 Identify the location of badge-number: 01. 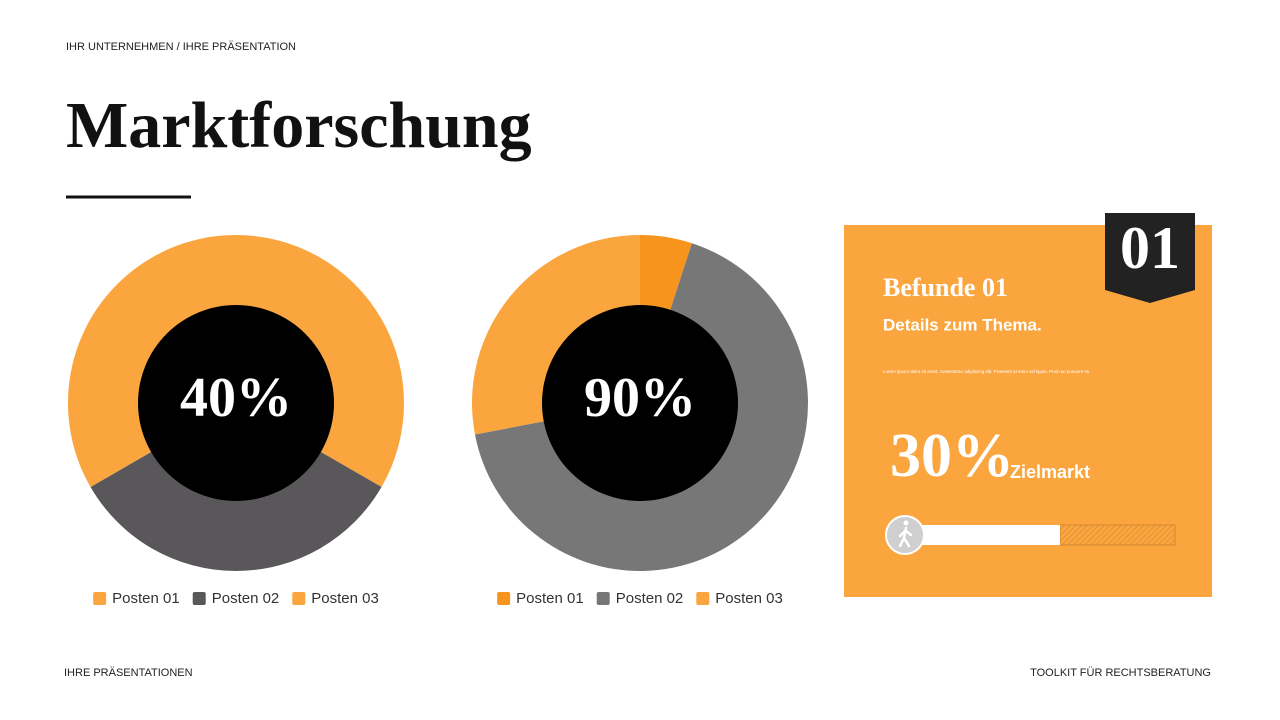
(1150, 248).